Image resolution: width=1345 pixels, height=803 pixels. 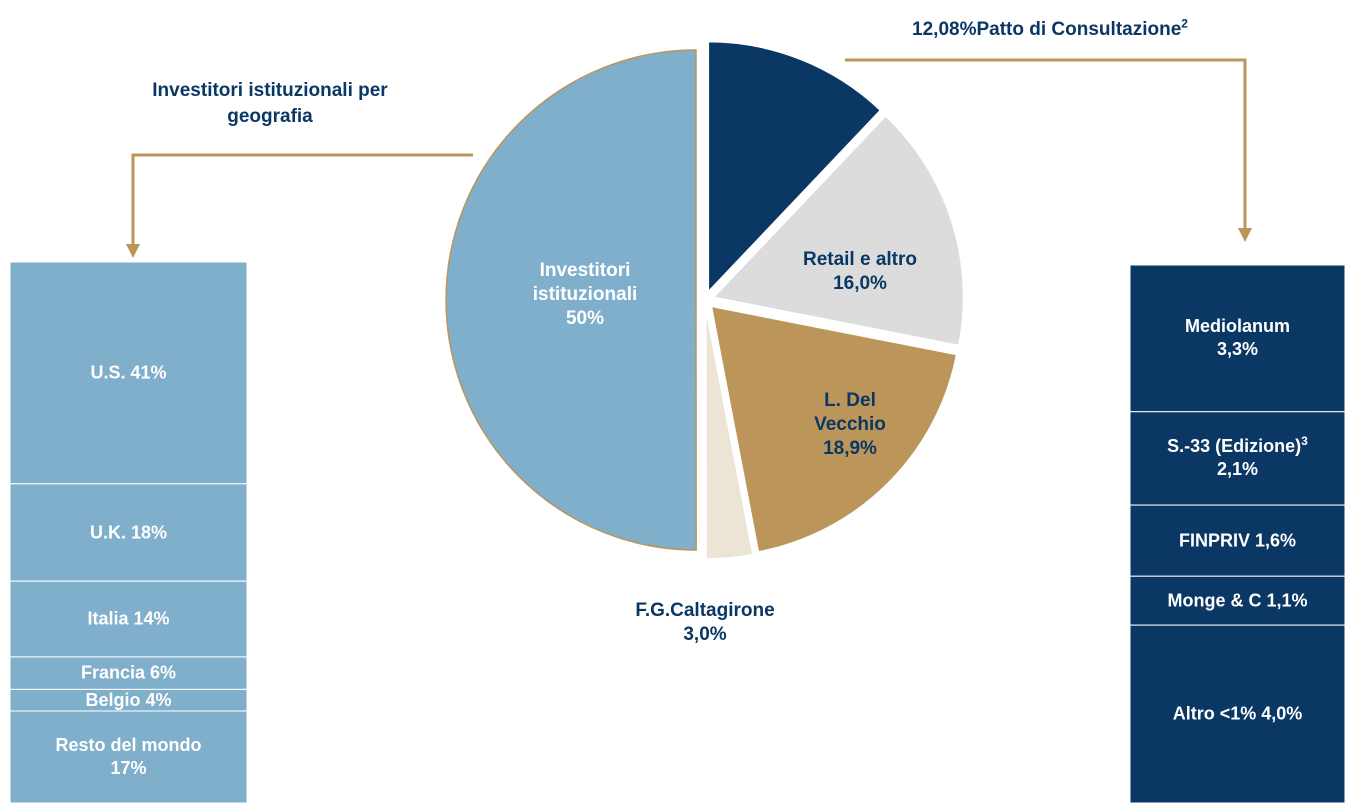 What do you see at coordinates (1276, 540) in the screenshot?
I see `value-label: 1,6%` at bounding box center [1276, 540].